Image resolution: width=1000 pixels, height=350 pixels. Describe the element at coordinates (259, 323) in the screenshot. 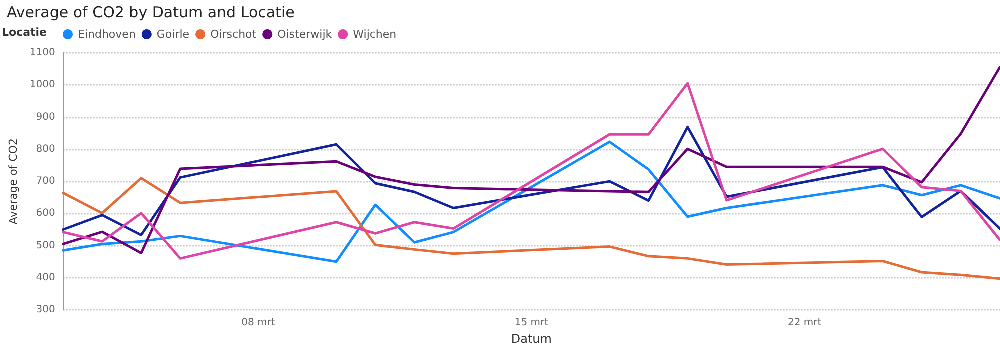

I see `x-tick-label: 08 mrt` at that location.